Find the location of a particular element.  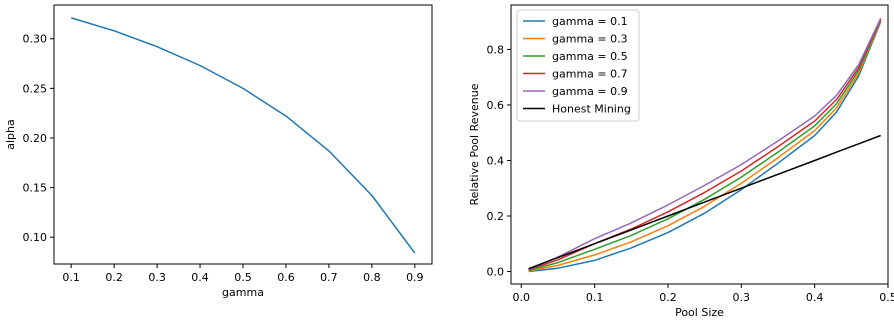

x-tick-label: 0.6 is located at coordinates (286, 277).